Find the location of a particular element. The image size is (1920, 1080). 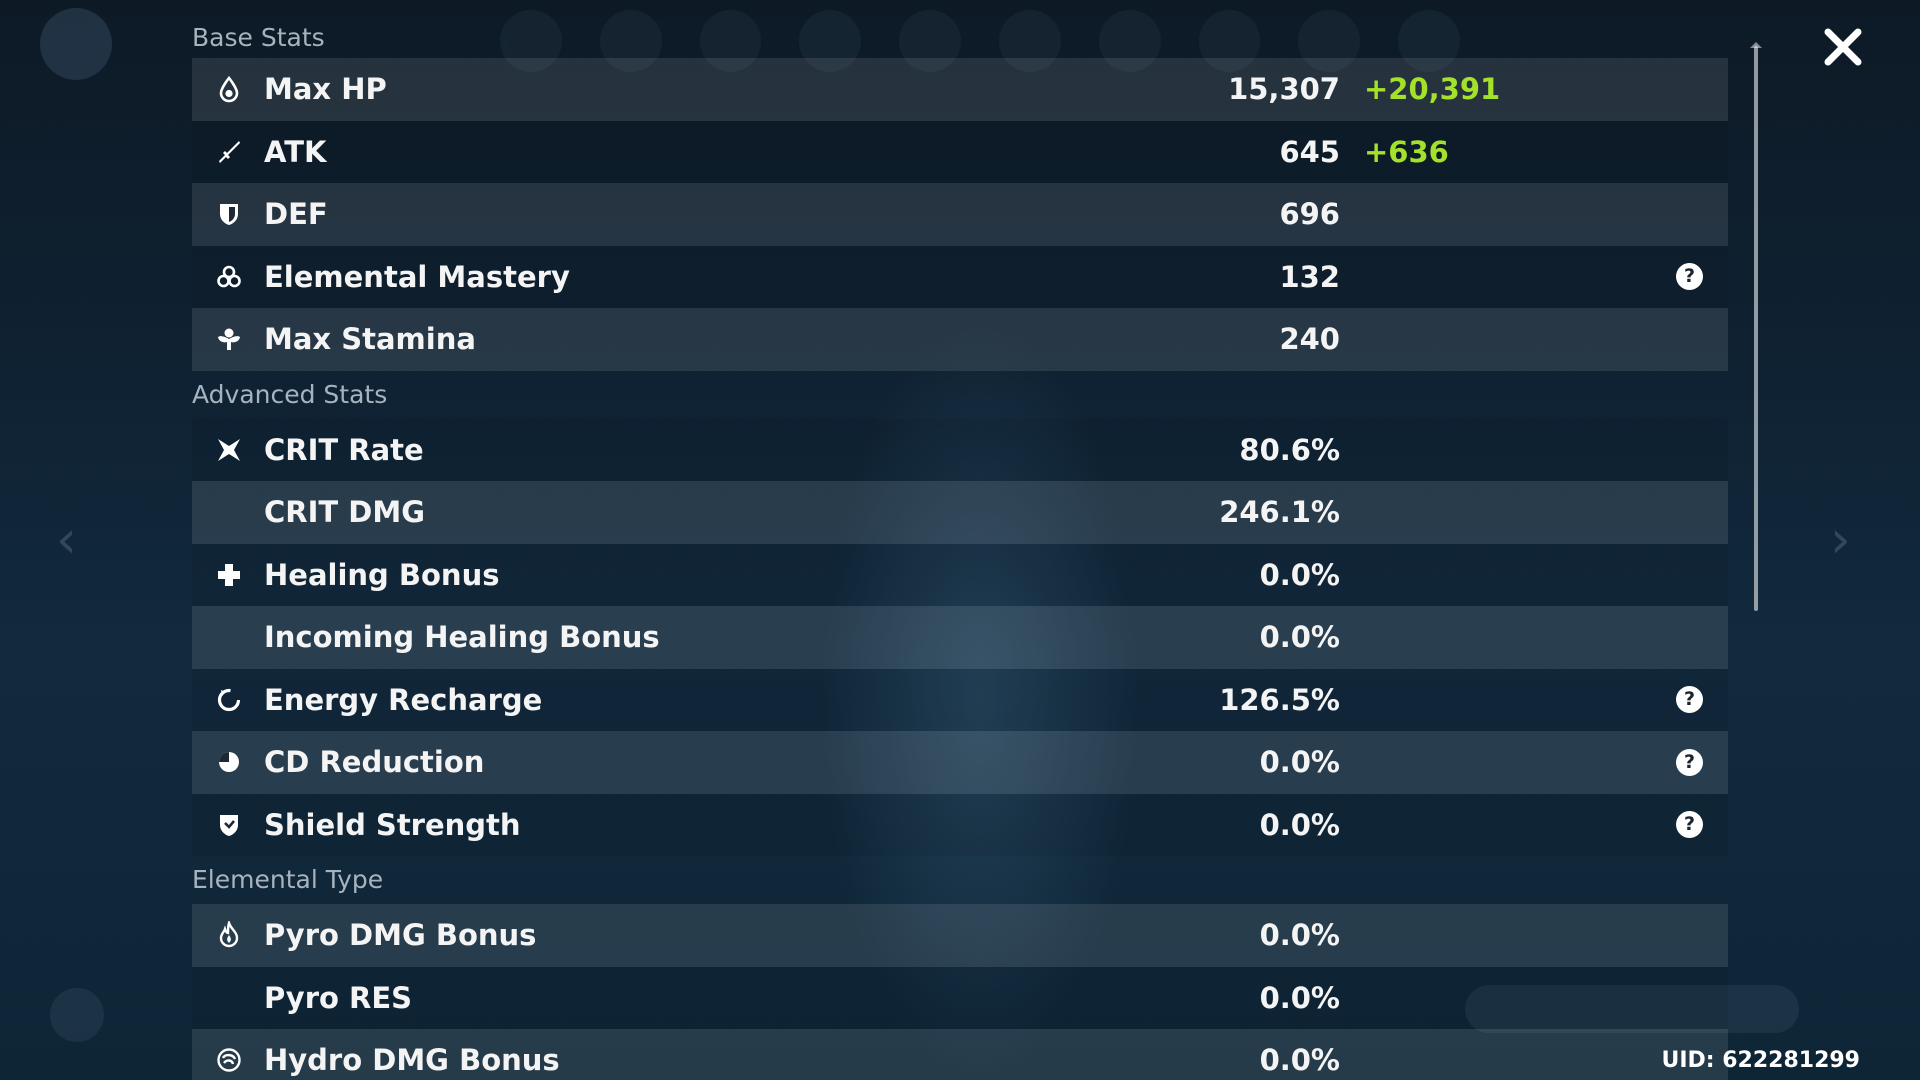

shield-strength-icon is located at coordinates (229, 825).